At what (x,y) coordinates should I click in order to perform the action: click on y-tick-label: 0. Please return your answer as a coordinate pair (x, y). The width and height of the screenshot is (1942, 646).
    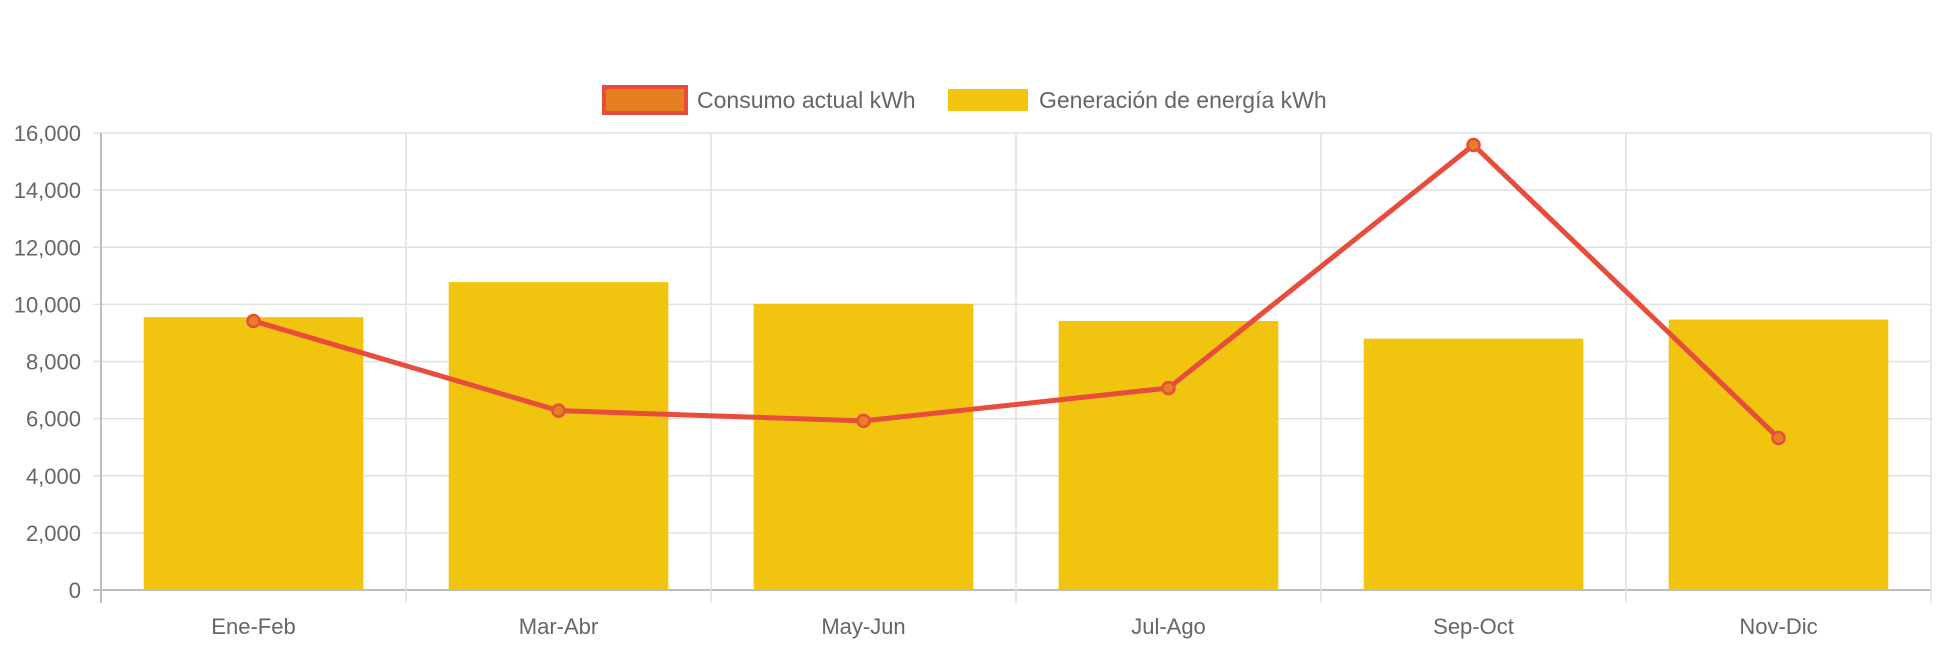
    Looking at the image, I should click on (75, 590).